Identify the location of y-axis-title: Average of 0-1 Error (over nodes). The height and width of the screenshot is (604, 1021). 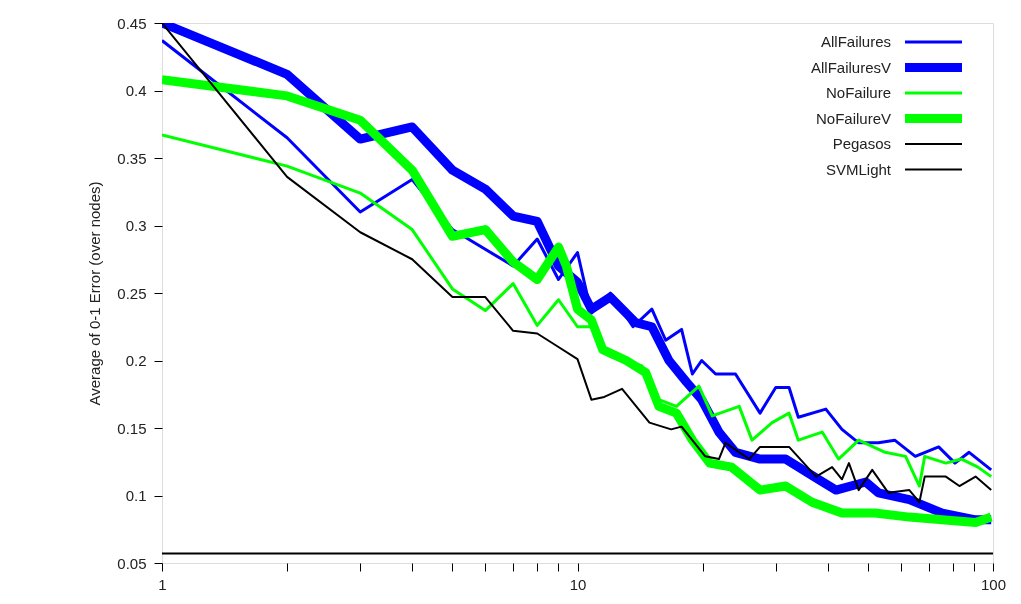
(95, 293).